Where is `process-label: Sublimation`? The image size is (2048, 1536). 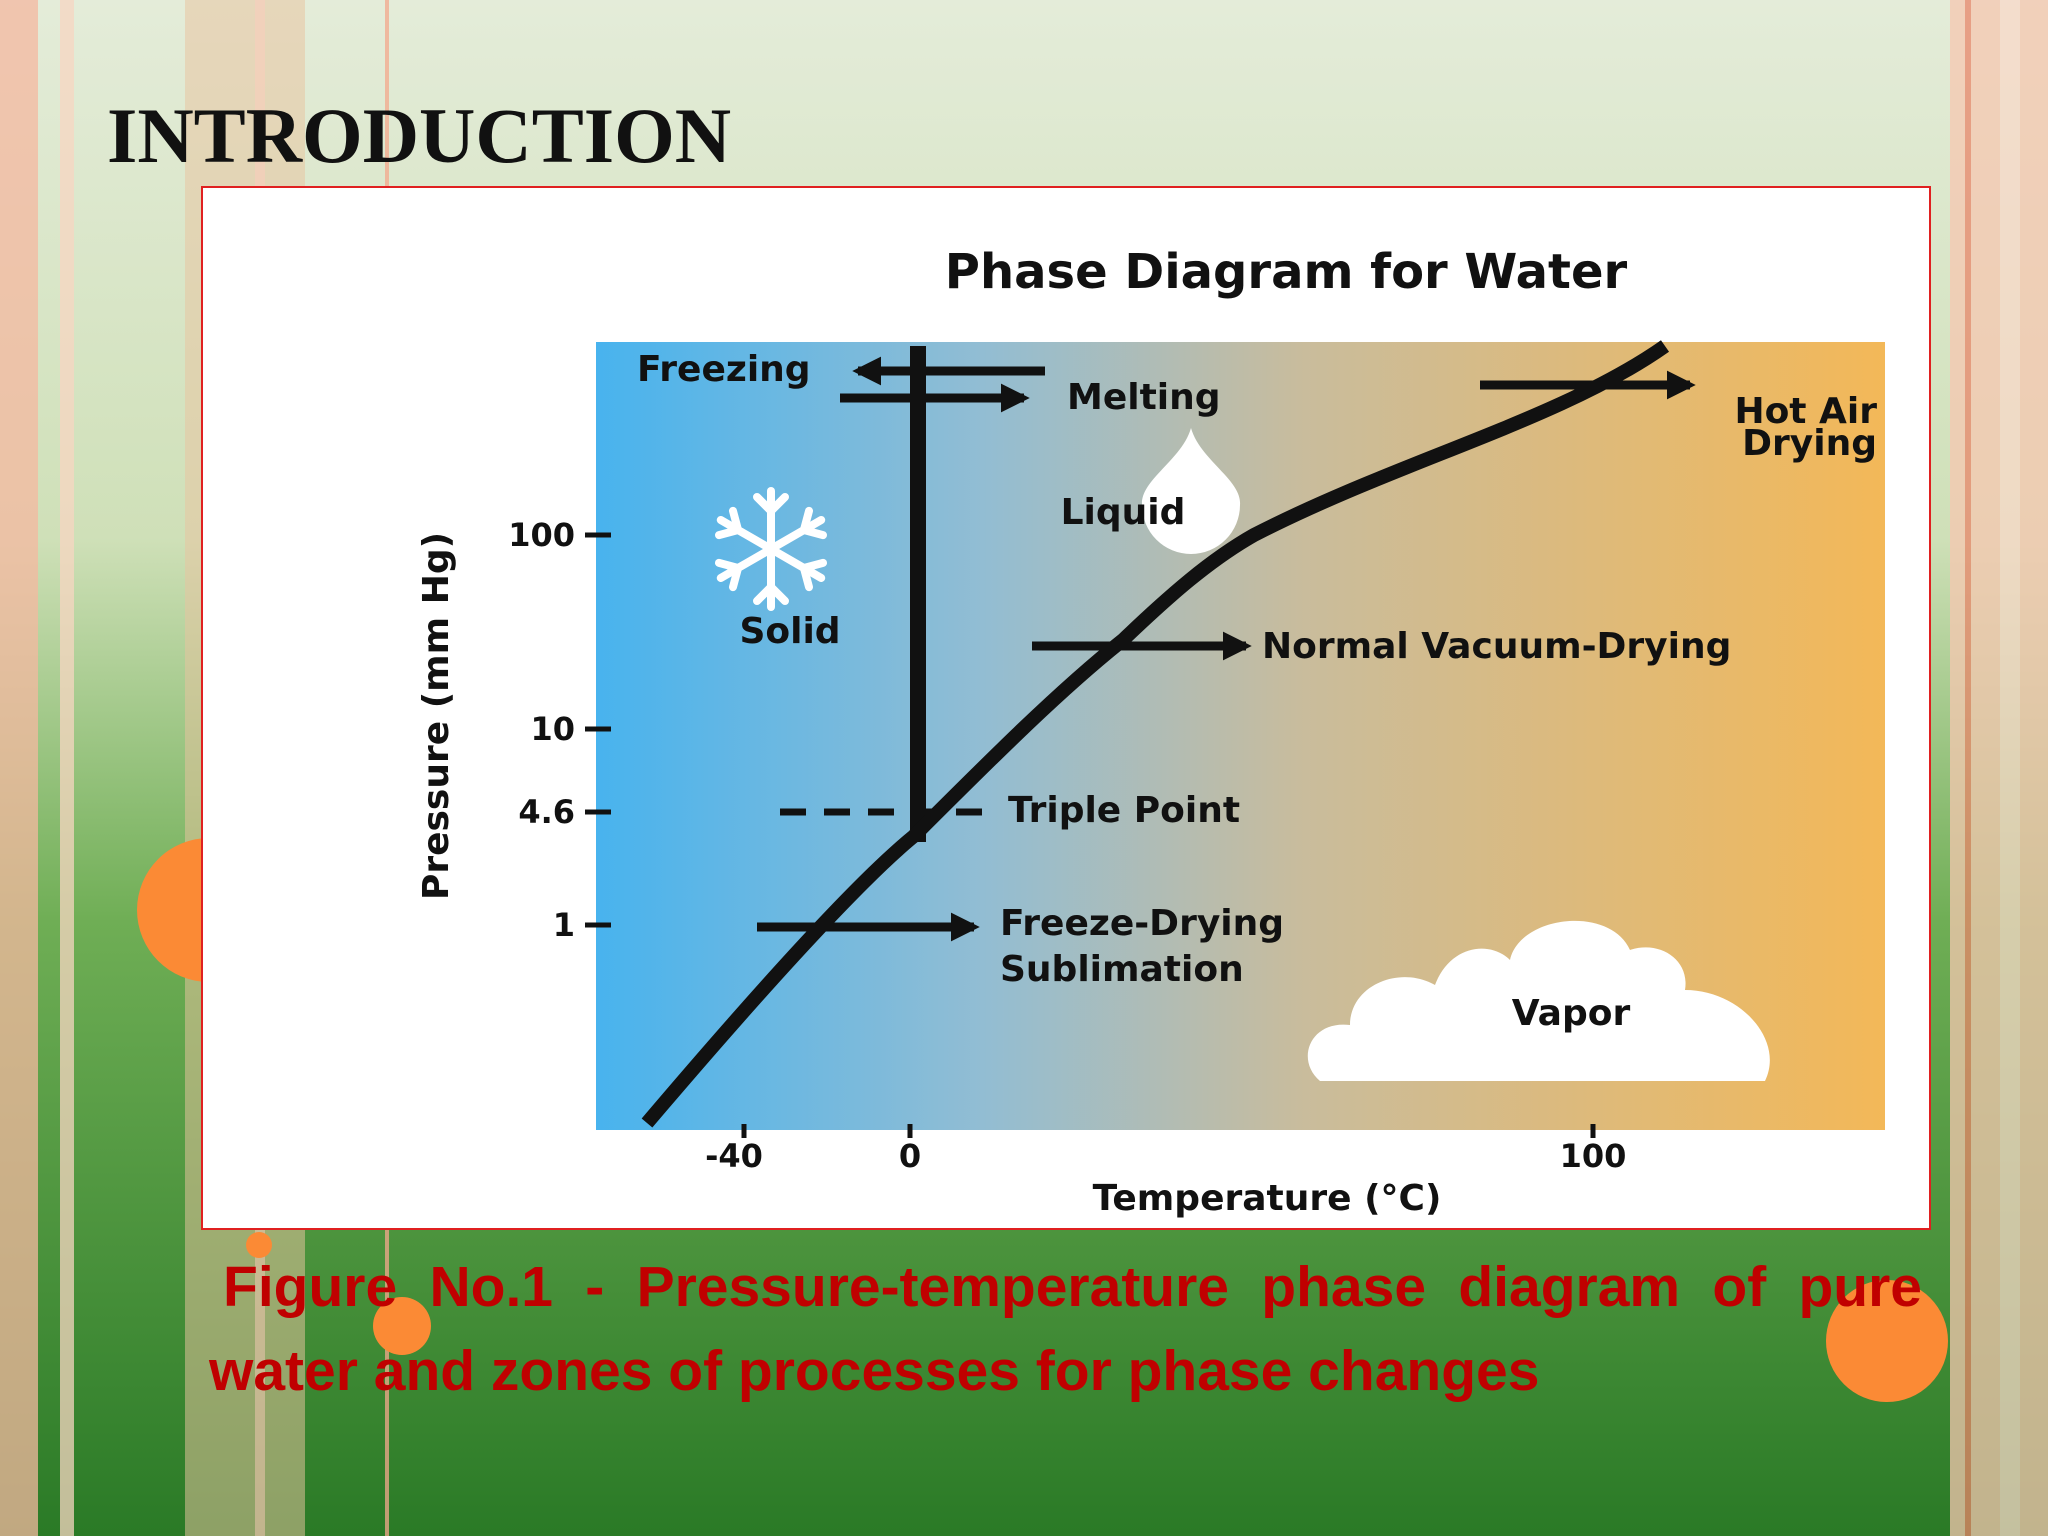 process-label: Sublimation is located at coordinates (1122, 969).